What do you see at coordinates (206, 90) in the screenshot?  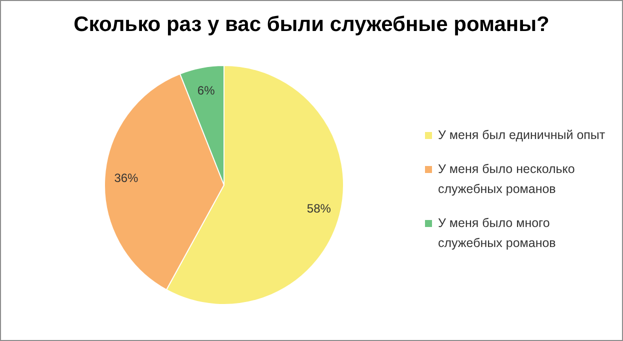 I see `data-label: 6%` at bounding box center [206, 90].